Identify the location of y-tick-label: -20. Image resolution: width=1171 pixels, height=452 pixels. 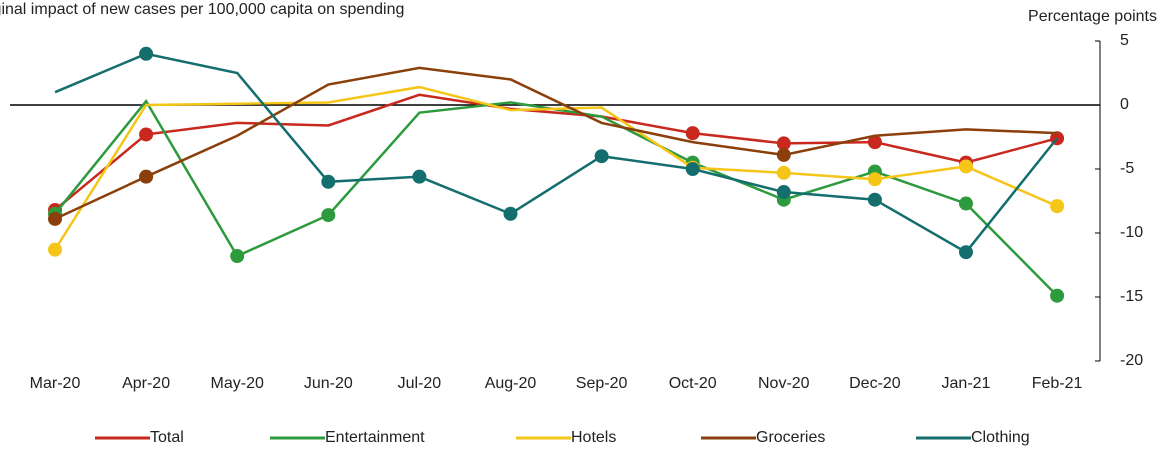
(1131, 360).